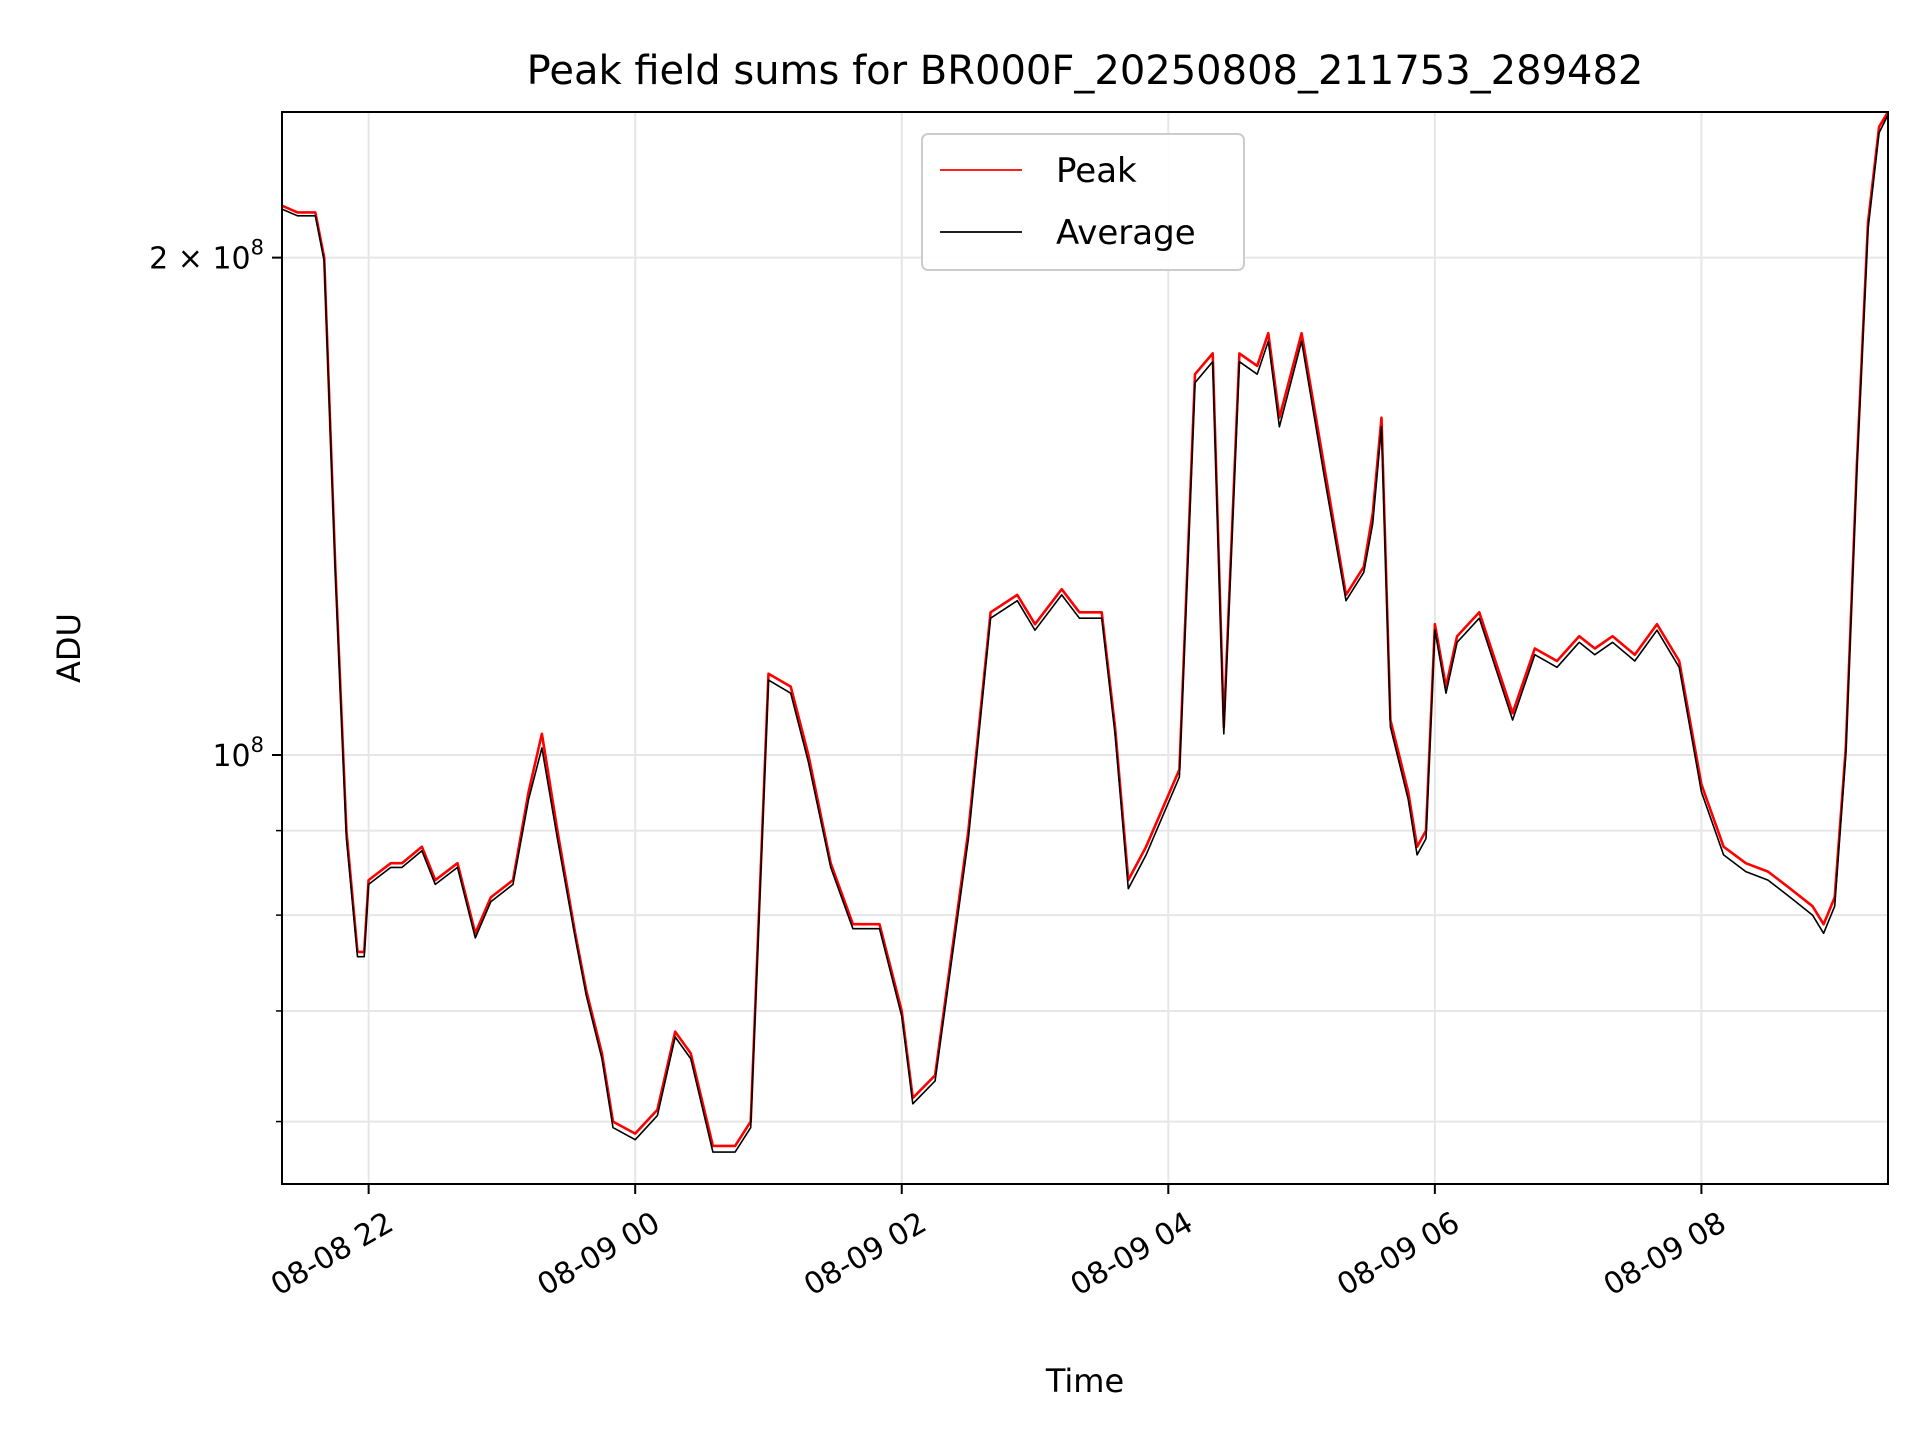  I want to click on legend-box, so click(1083, 202).